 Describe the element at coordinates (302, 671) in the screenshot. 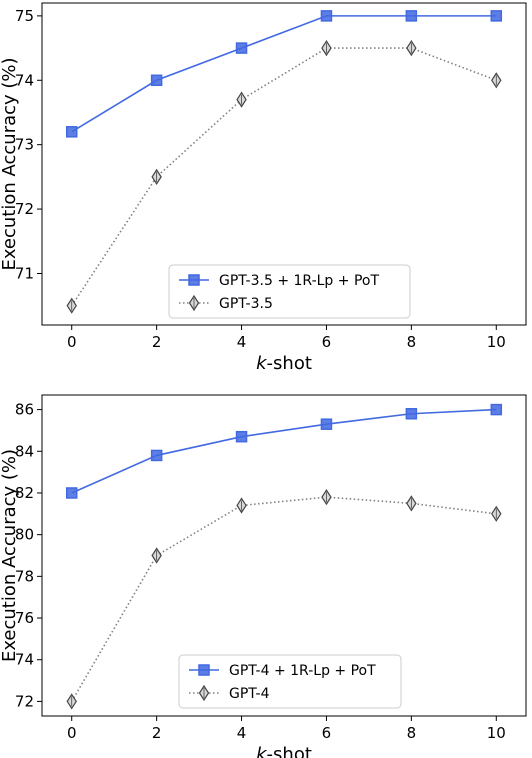

I see `legend-label: GPT-4 + 1R-Lp + PoT` at that location.